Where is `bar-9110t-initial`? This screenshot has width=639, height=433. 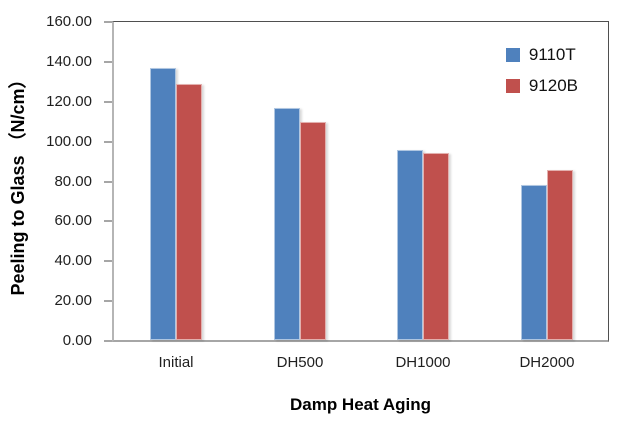 bar-9110t-initial is located at coordinates (163, 204).